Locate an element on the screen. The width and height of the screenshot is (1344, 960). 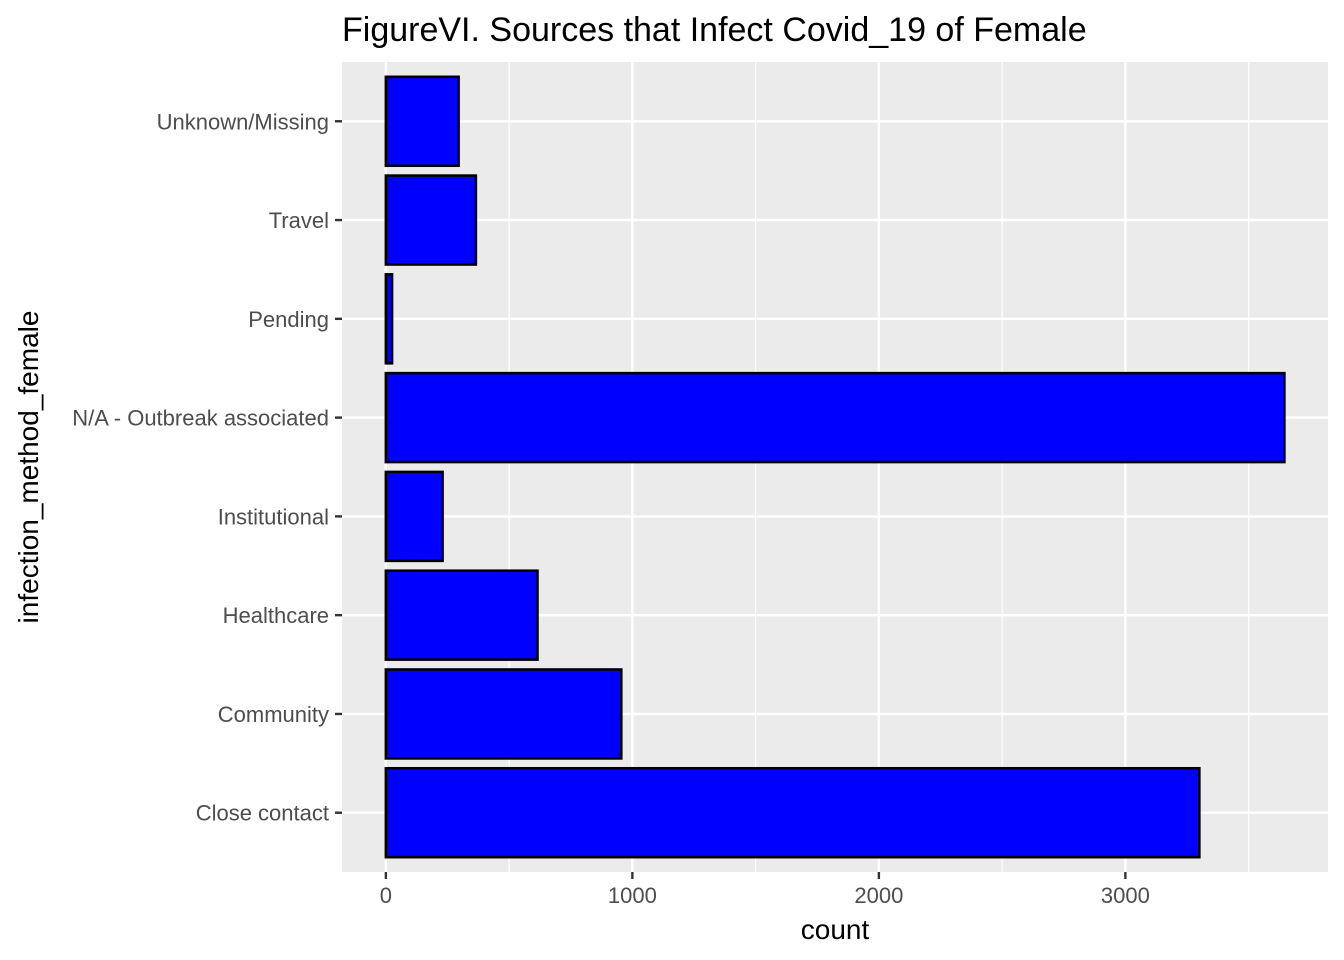
y-tick-label: Community is located at coordinates (273, 714).